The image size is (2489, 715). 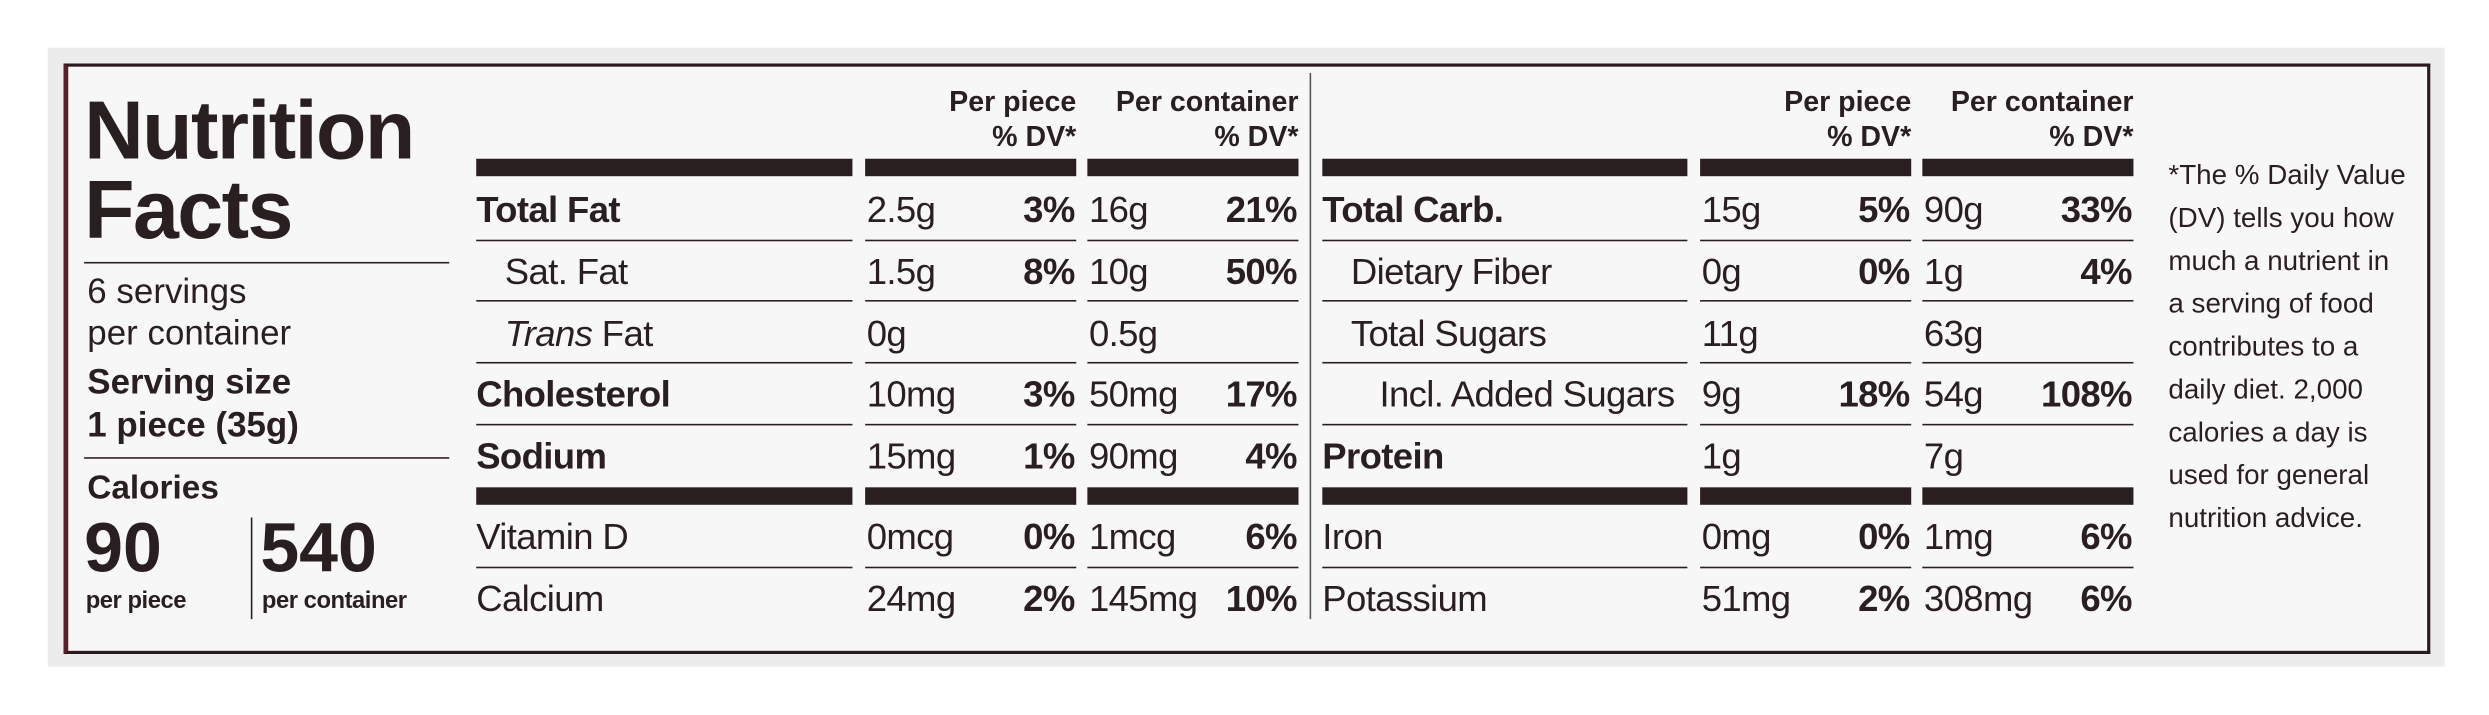 What do you see at coordinates (901, 209) in the screenshot?
I see `amount: 2.5g` at bounding box center [901, 209].